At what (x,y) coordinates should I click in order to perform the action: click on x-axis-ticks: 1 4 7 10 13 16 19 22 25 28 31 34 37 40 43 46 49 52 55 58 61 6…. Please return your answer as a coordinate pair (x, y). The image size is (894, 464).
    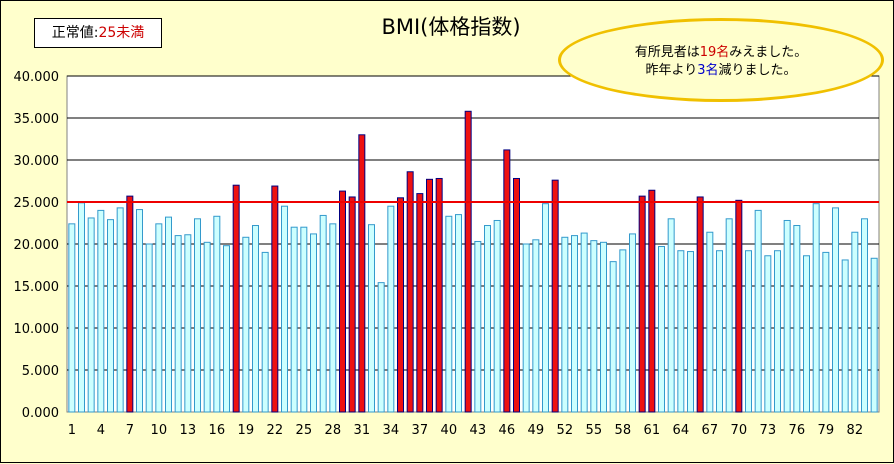
    Looking at the image, I should click on (465, 430).